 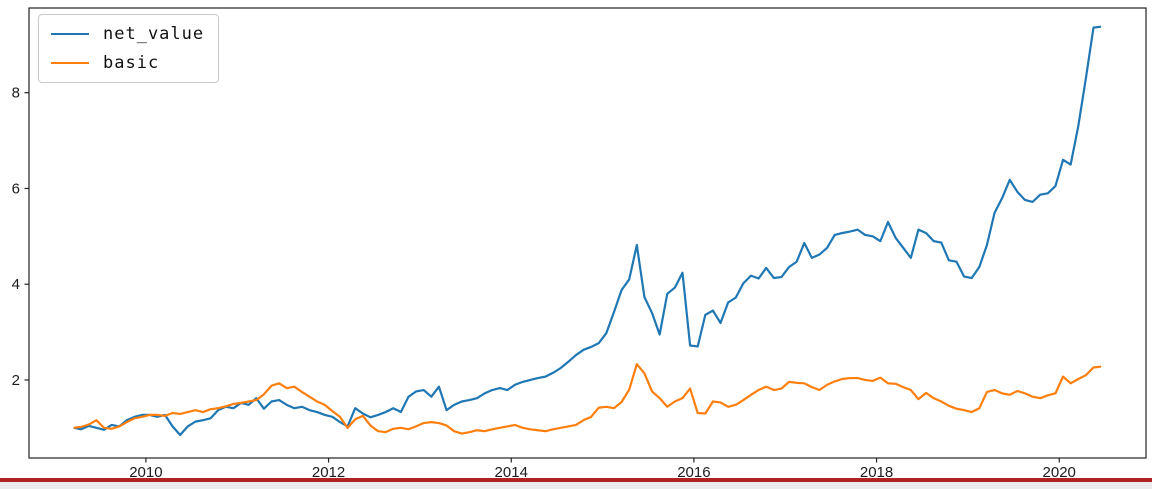 What do you see at coordinates (511, 472) in the screenshot?
I see `x-tick-label: 2014` at bounding box center [511, 472].